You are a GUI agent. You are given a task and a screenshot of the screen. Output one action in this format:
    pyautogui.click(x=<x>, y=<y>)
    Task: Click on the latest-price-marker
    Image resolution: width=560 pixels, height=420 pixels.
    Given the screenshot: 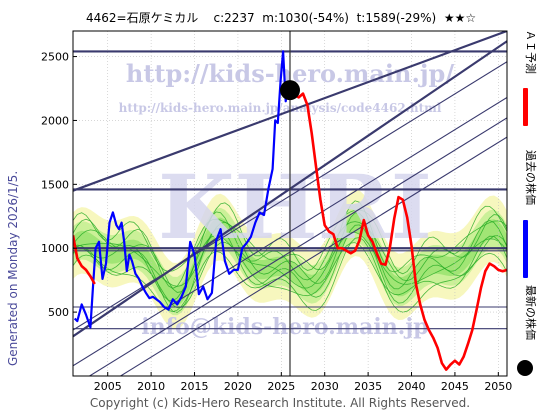 What is the action you would take?
    pyautogui.click(x=290, y=90)
    